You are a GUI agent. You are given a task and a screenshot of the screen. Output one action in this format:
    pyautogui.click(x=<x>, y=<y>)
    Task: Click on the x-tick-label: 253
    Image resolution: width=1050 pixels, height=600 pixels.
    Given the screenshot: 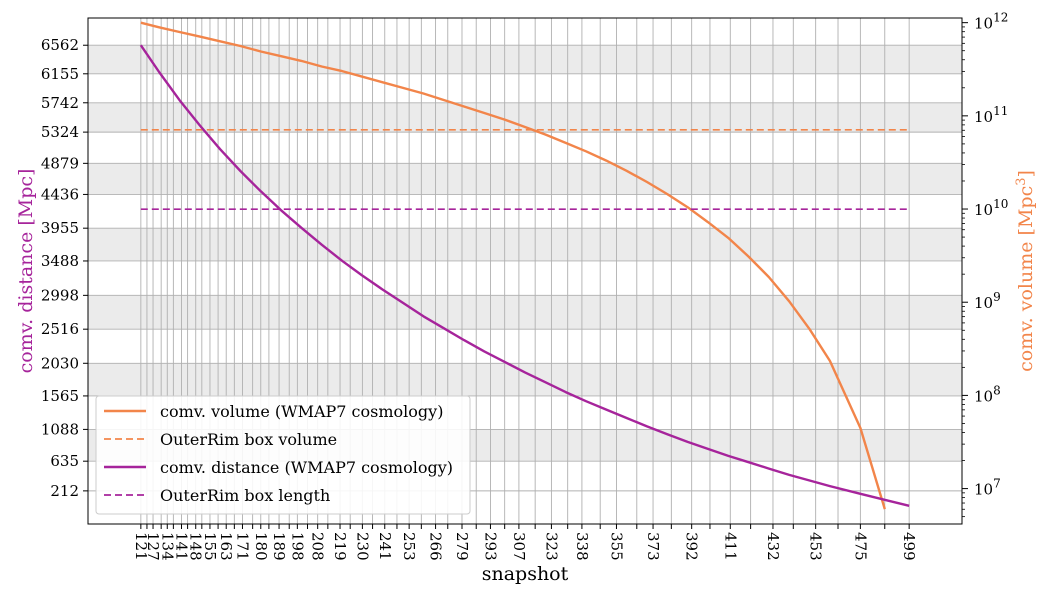 What is the action you would take?
    pyautogui.click(x=409, y=546)
    